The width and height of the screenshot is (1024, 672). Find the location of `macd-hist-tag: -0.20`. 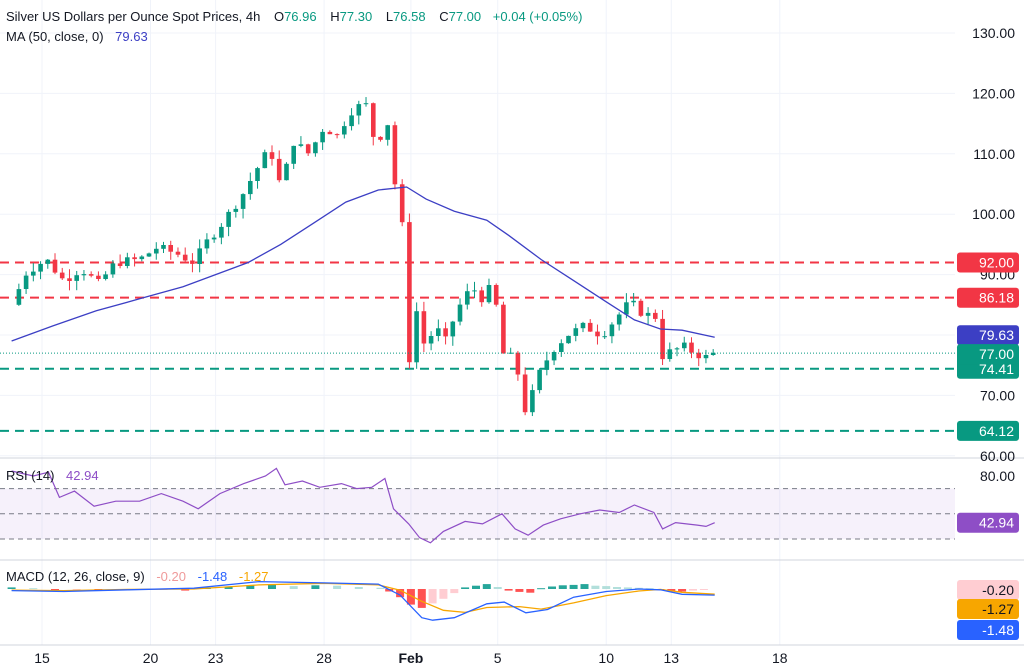

macd-hist-tag: -0.20 is located at coordinates (998, 590).